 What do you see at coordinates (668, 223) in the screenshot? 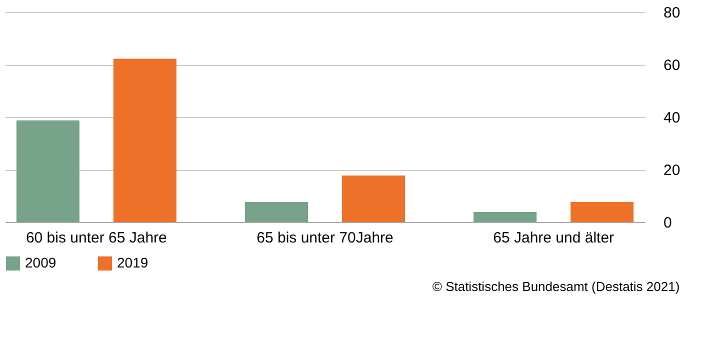
I see `y-tick-label: 0` at bounding box center [668, 223].